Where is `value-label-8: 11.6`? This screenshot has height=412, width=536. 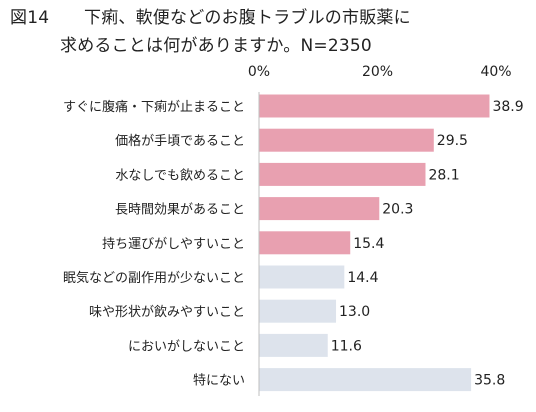
value-label-8: 11.6 is located at coordinates (346, 346).